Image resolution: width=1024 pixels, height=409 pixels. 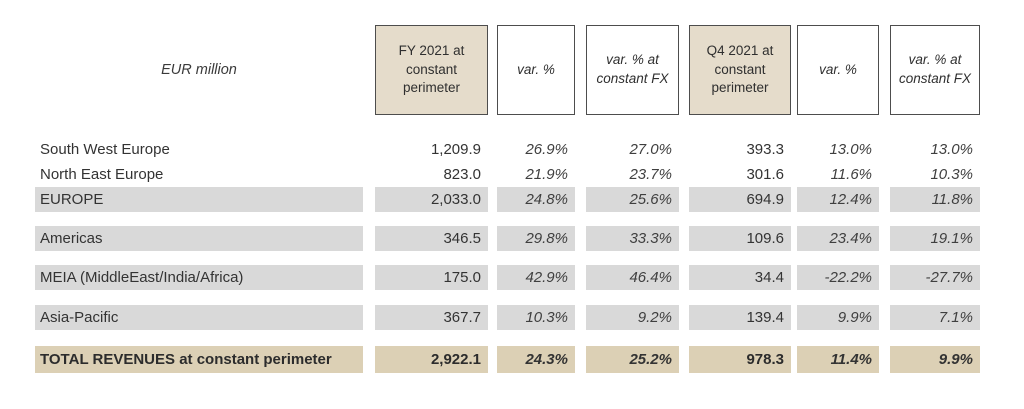 What do you see at coordinates (838, 70) in the screenshot?
I see `column-header-q4-var-pct: var. %` at bounding box center [838, 70].